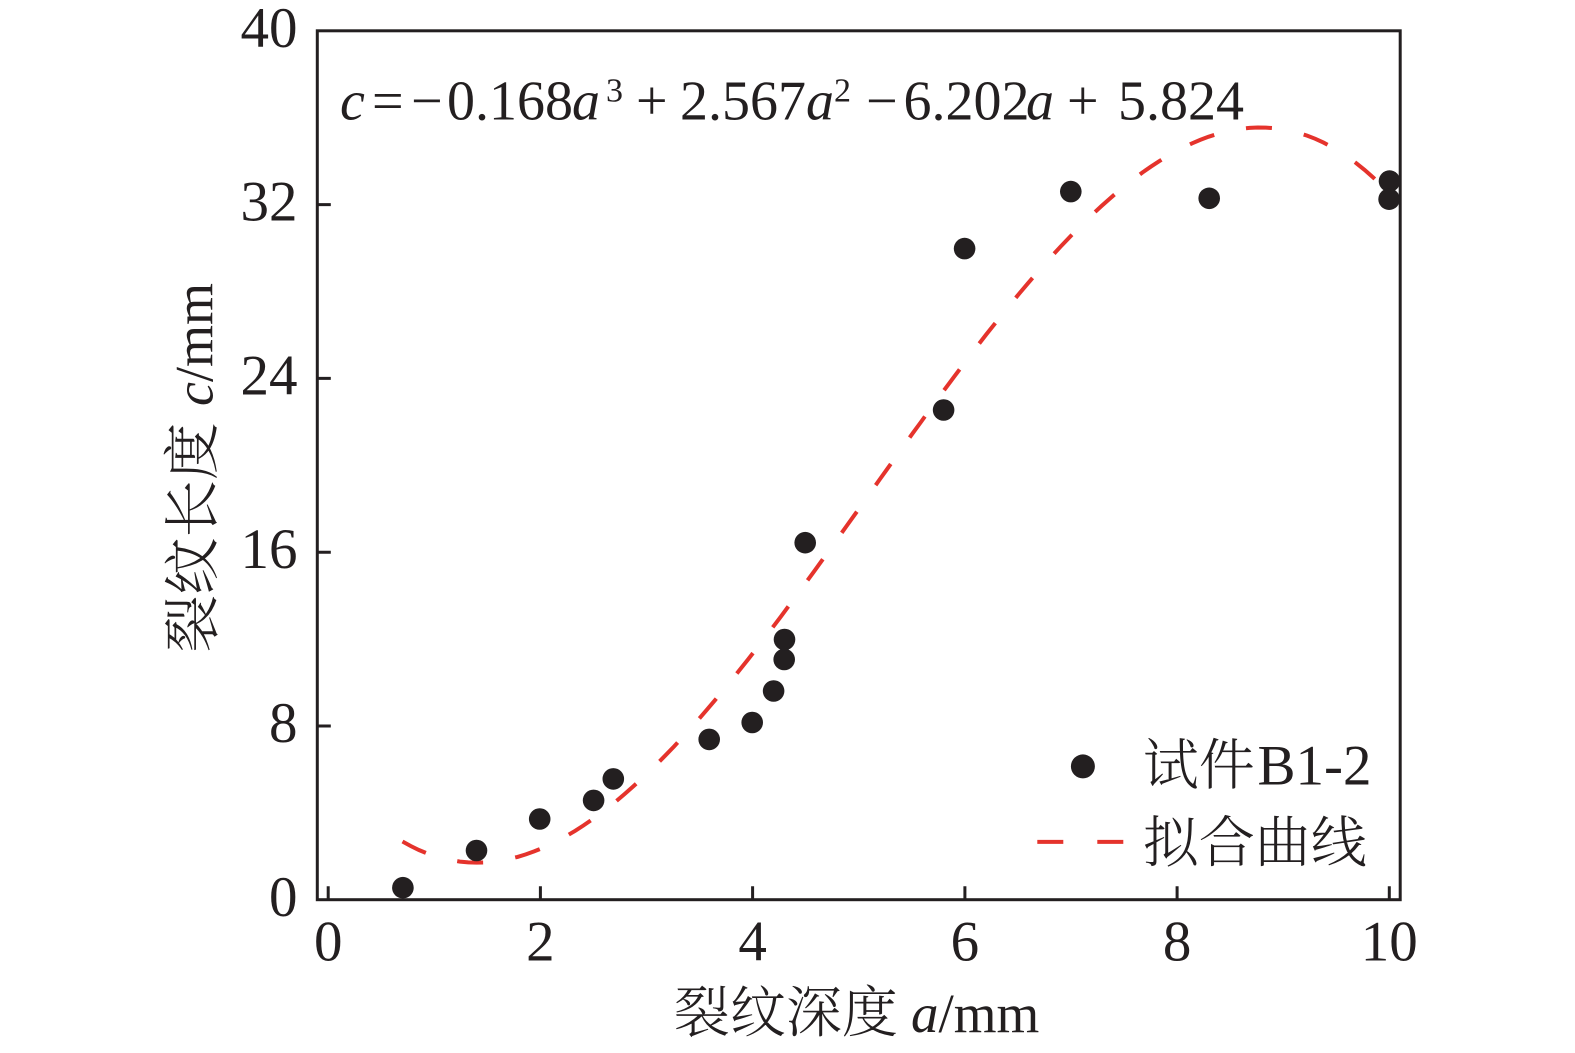 The height and width of the screenshot is (1053, 1575). I want to click on svg-text: 3, so click(614, 91).